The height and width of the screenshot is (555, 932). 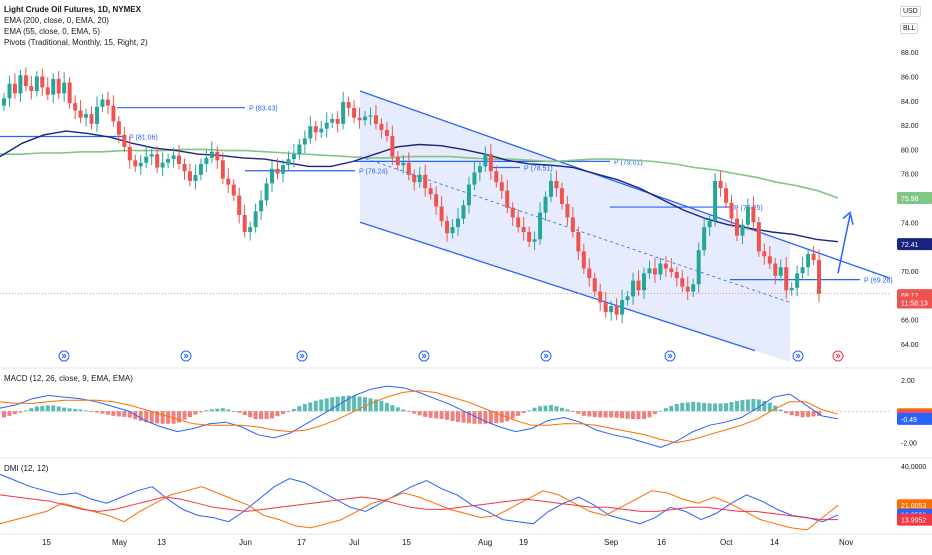 I want to click on time-tick-label: 15, so click(x=46, y=542).